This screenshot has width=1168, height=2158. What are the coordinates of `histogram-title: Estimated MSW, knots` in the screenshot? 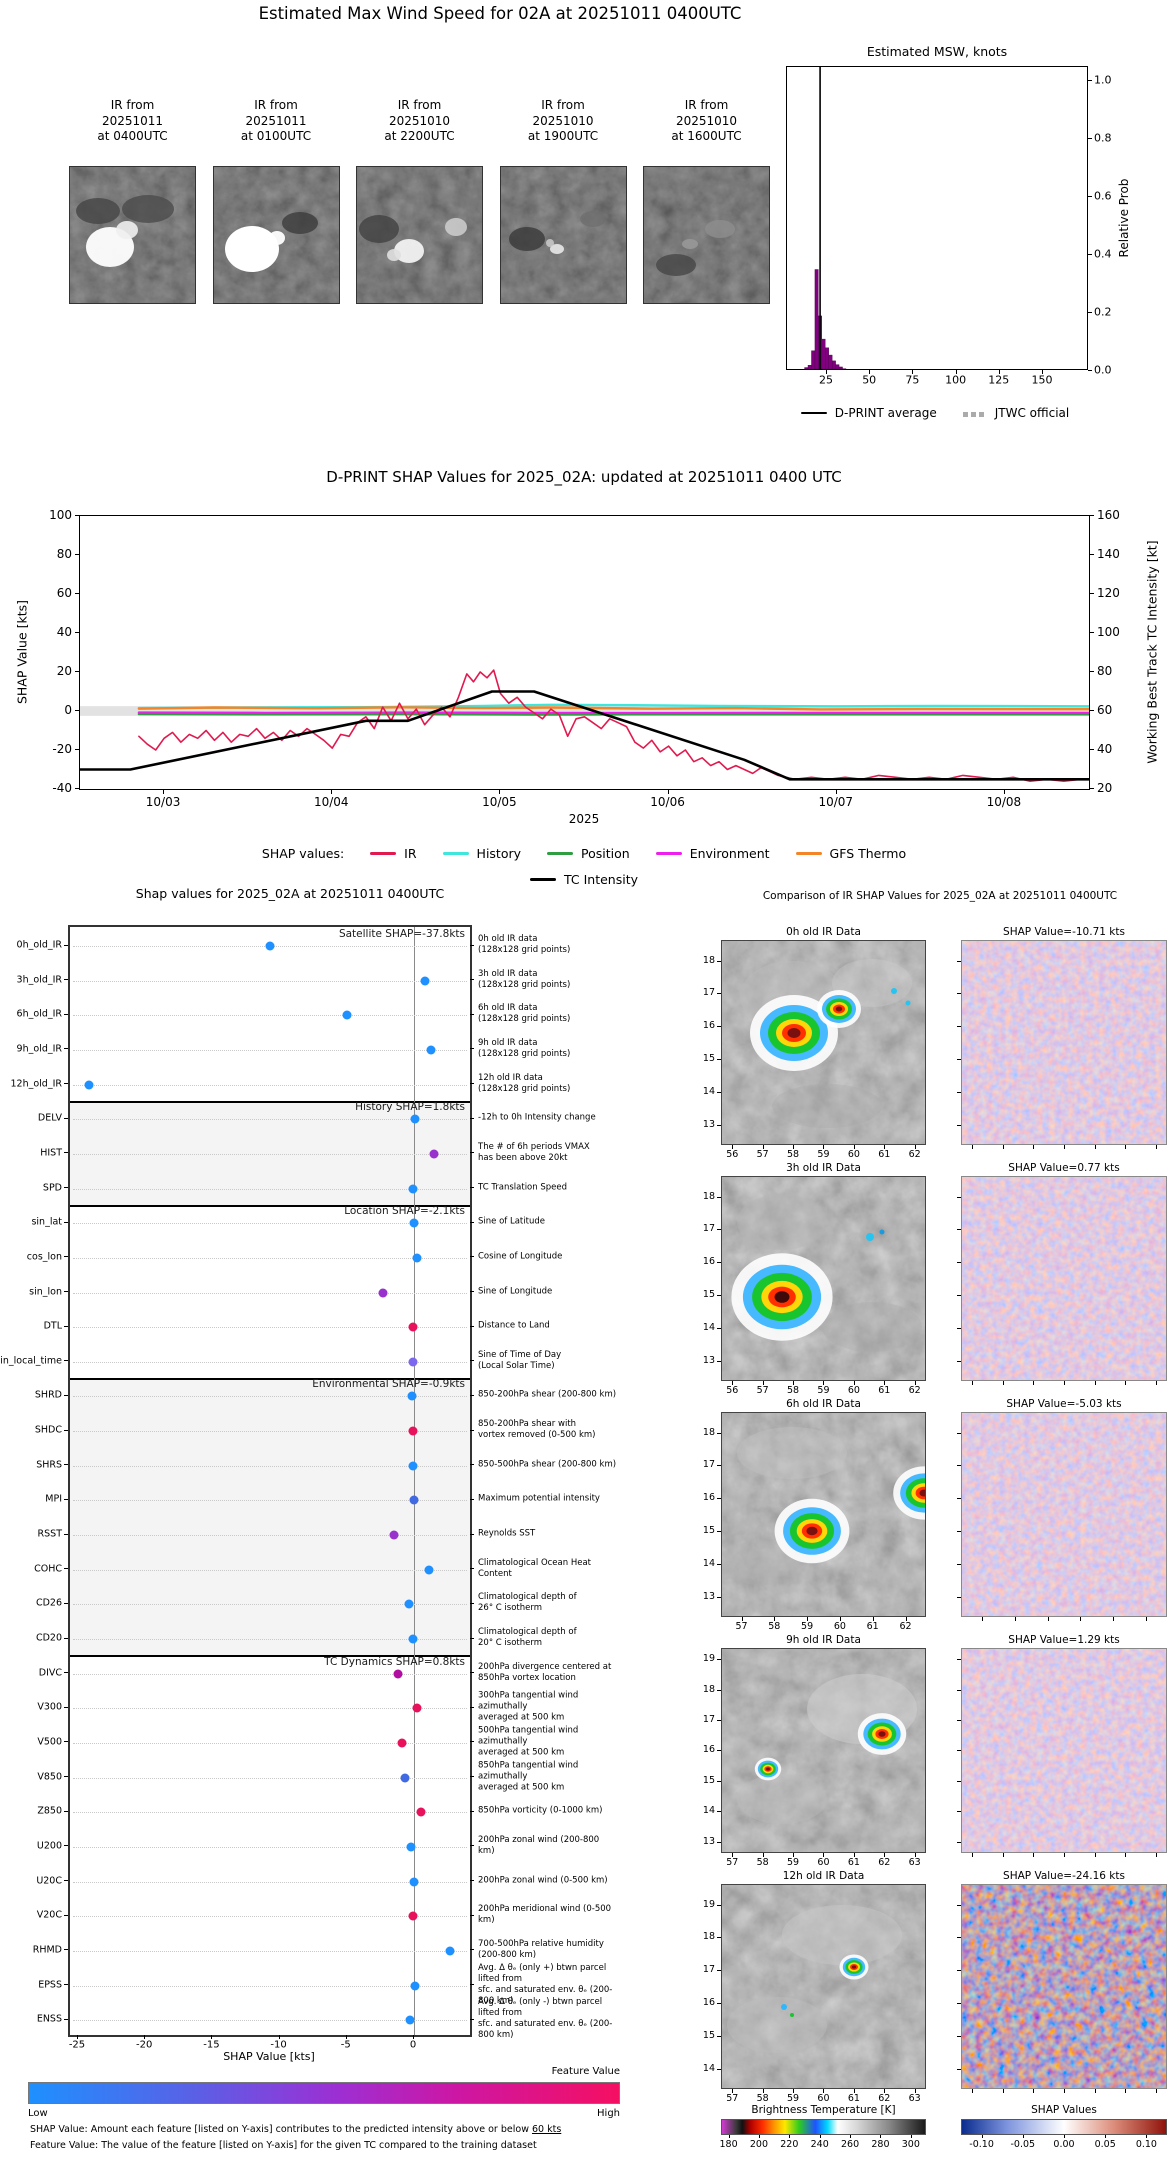 It's located at (937, 51).